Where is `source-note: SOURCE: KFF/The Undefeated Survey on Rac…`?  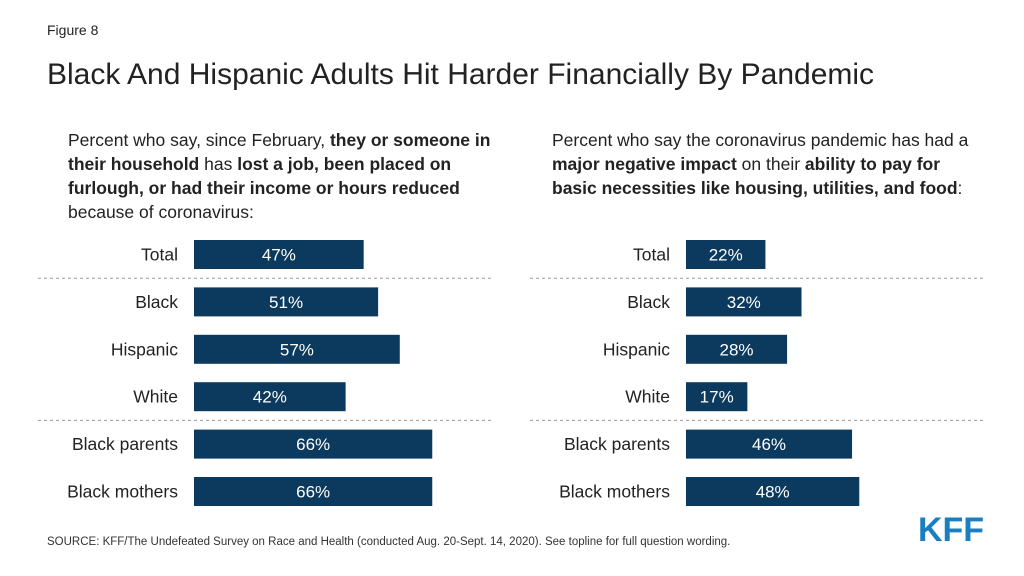 source-note: SOURCE: KFF/The Undefeated Survey on Rac… is located at coordinates (389, 542).